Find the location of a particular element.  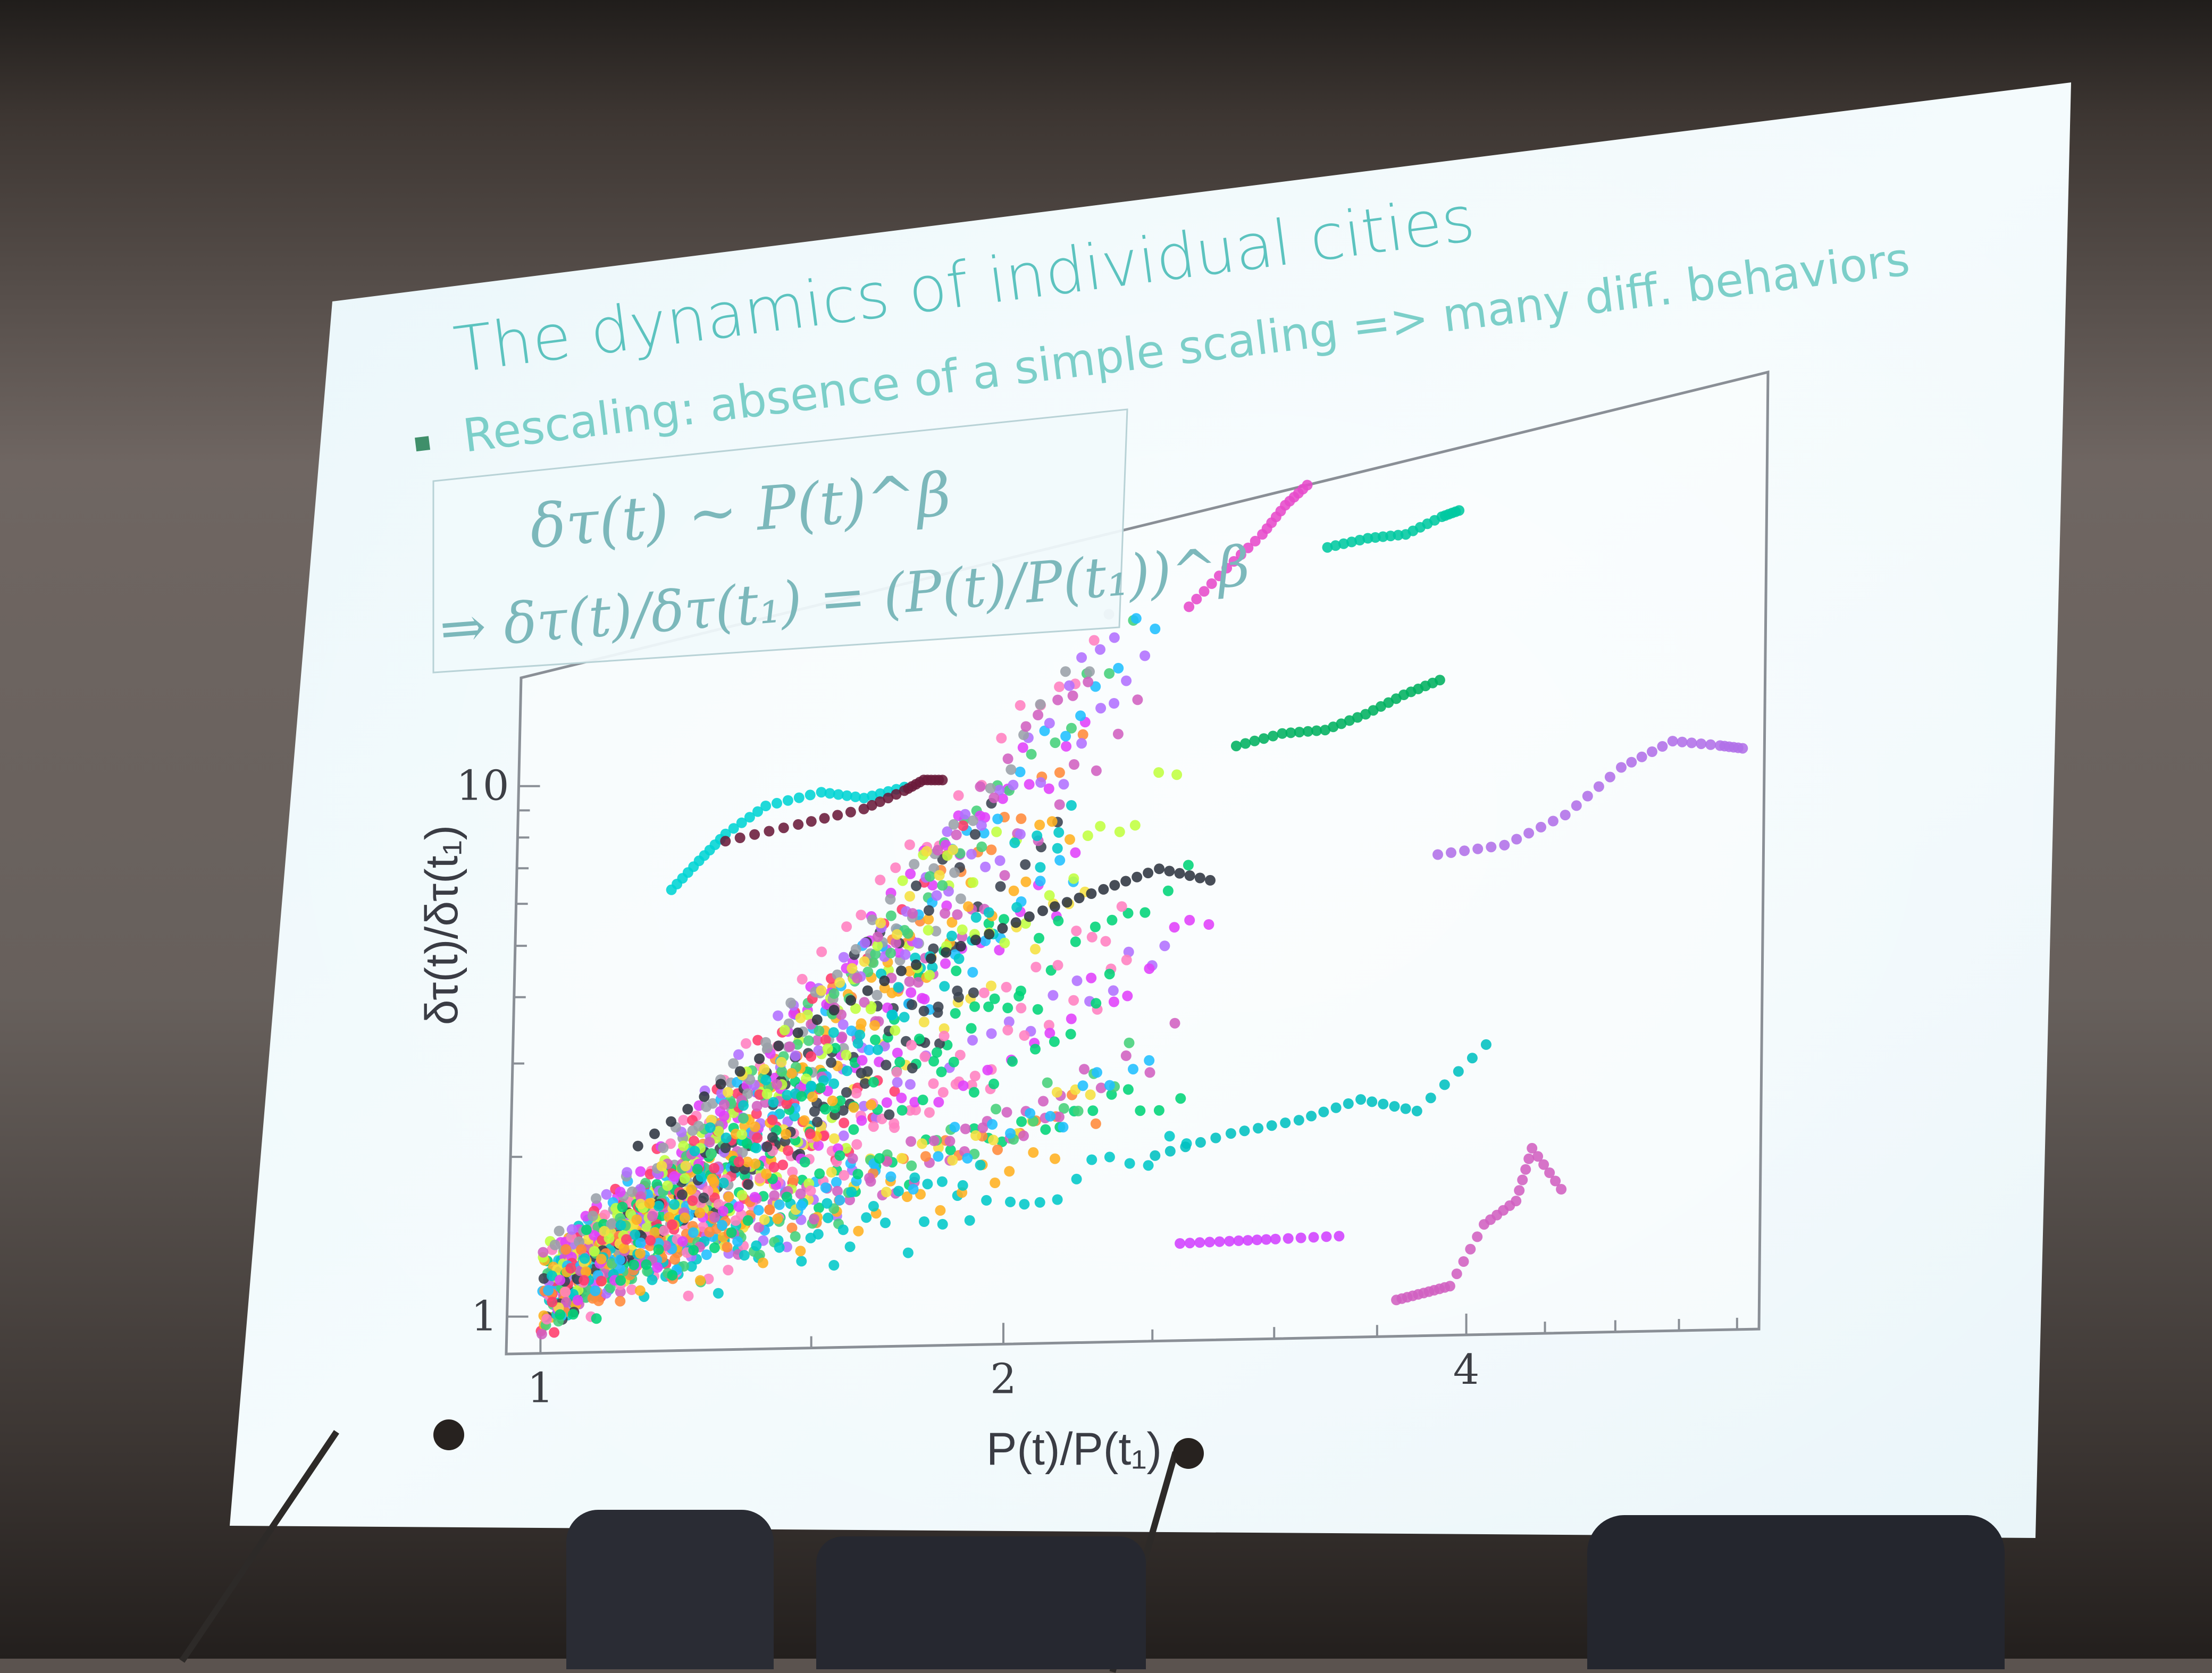

formula-box-background is located at coordinates (780, 541).